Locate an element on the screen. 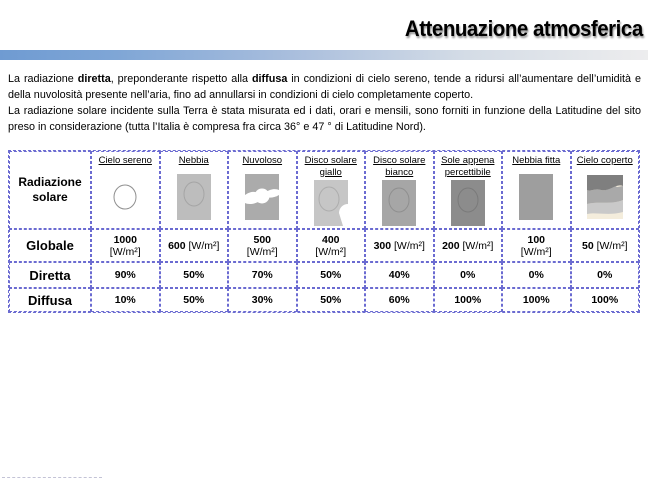  condition-header: Disco solare bianco is located at coordinates (399, 190).